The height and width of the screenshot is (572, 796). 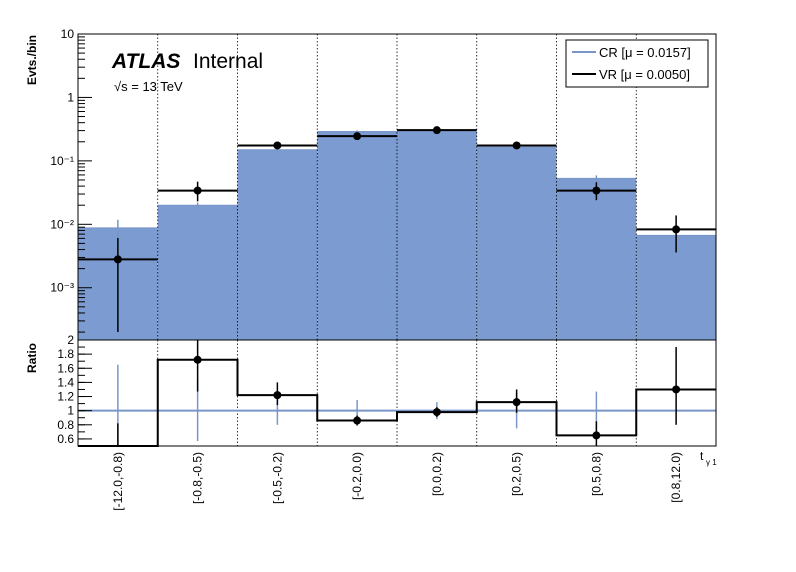 I want to click on atlas-label: ATLAS, so click(x=145, y=61).